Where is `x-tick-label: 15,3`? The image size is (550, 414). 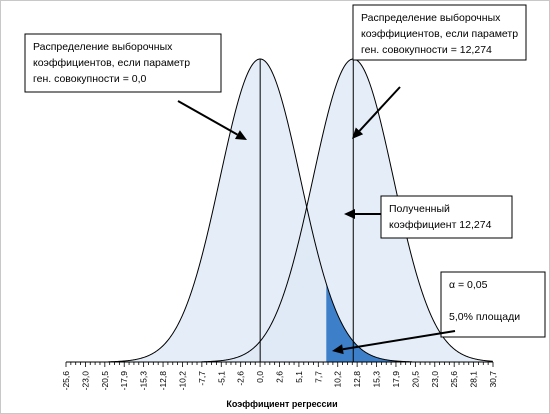
x-tick-label: 15,3 is located at coordinates (377, 379).